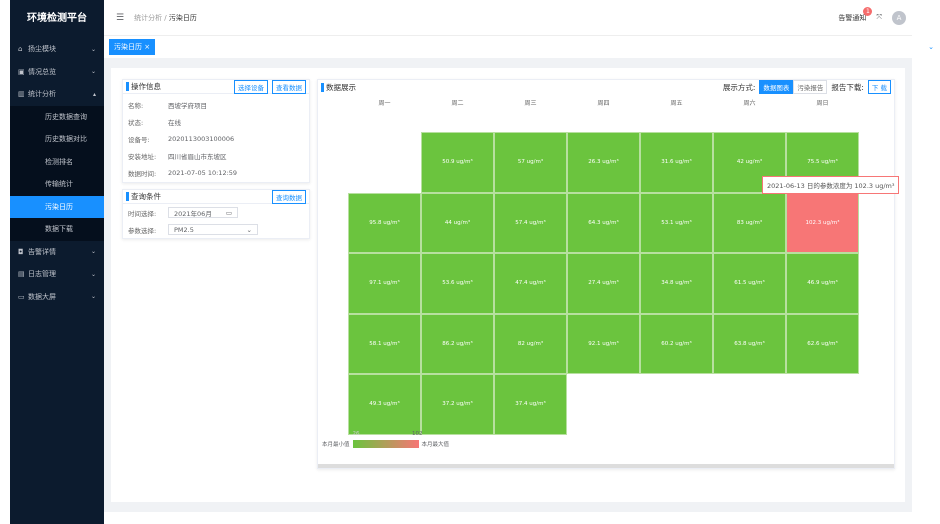 This screenshot has height=524, width=940. I want to click on query-data-button: 查询数据, so click(289, 196).